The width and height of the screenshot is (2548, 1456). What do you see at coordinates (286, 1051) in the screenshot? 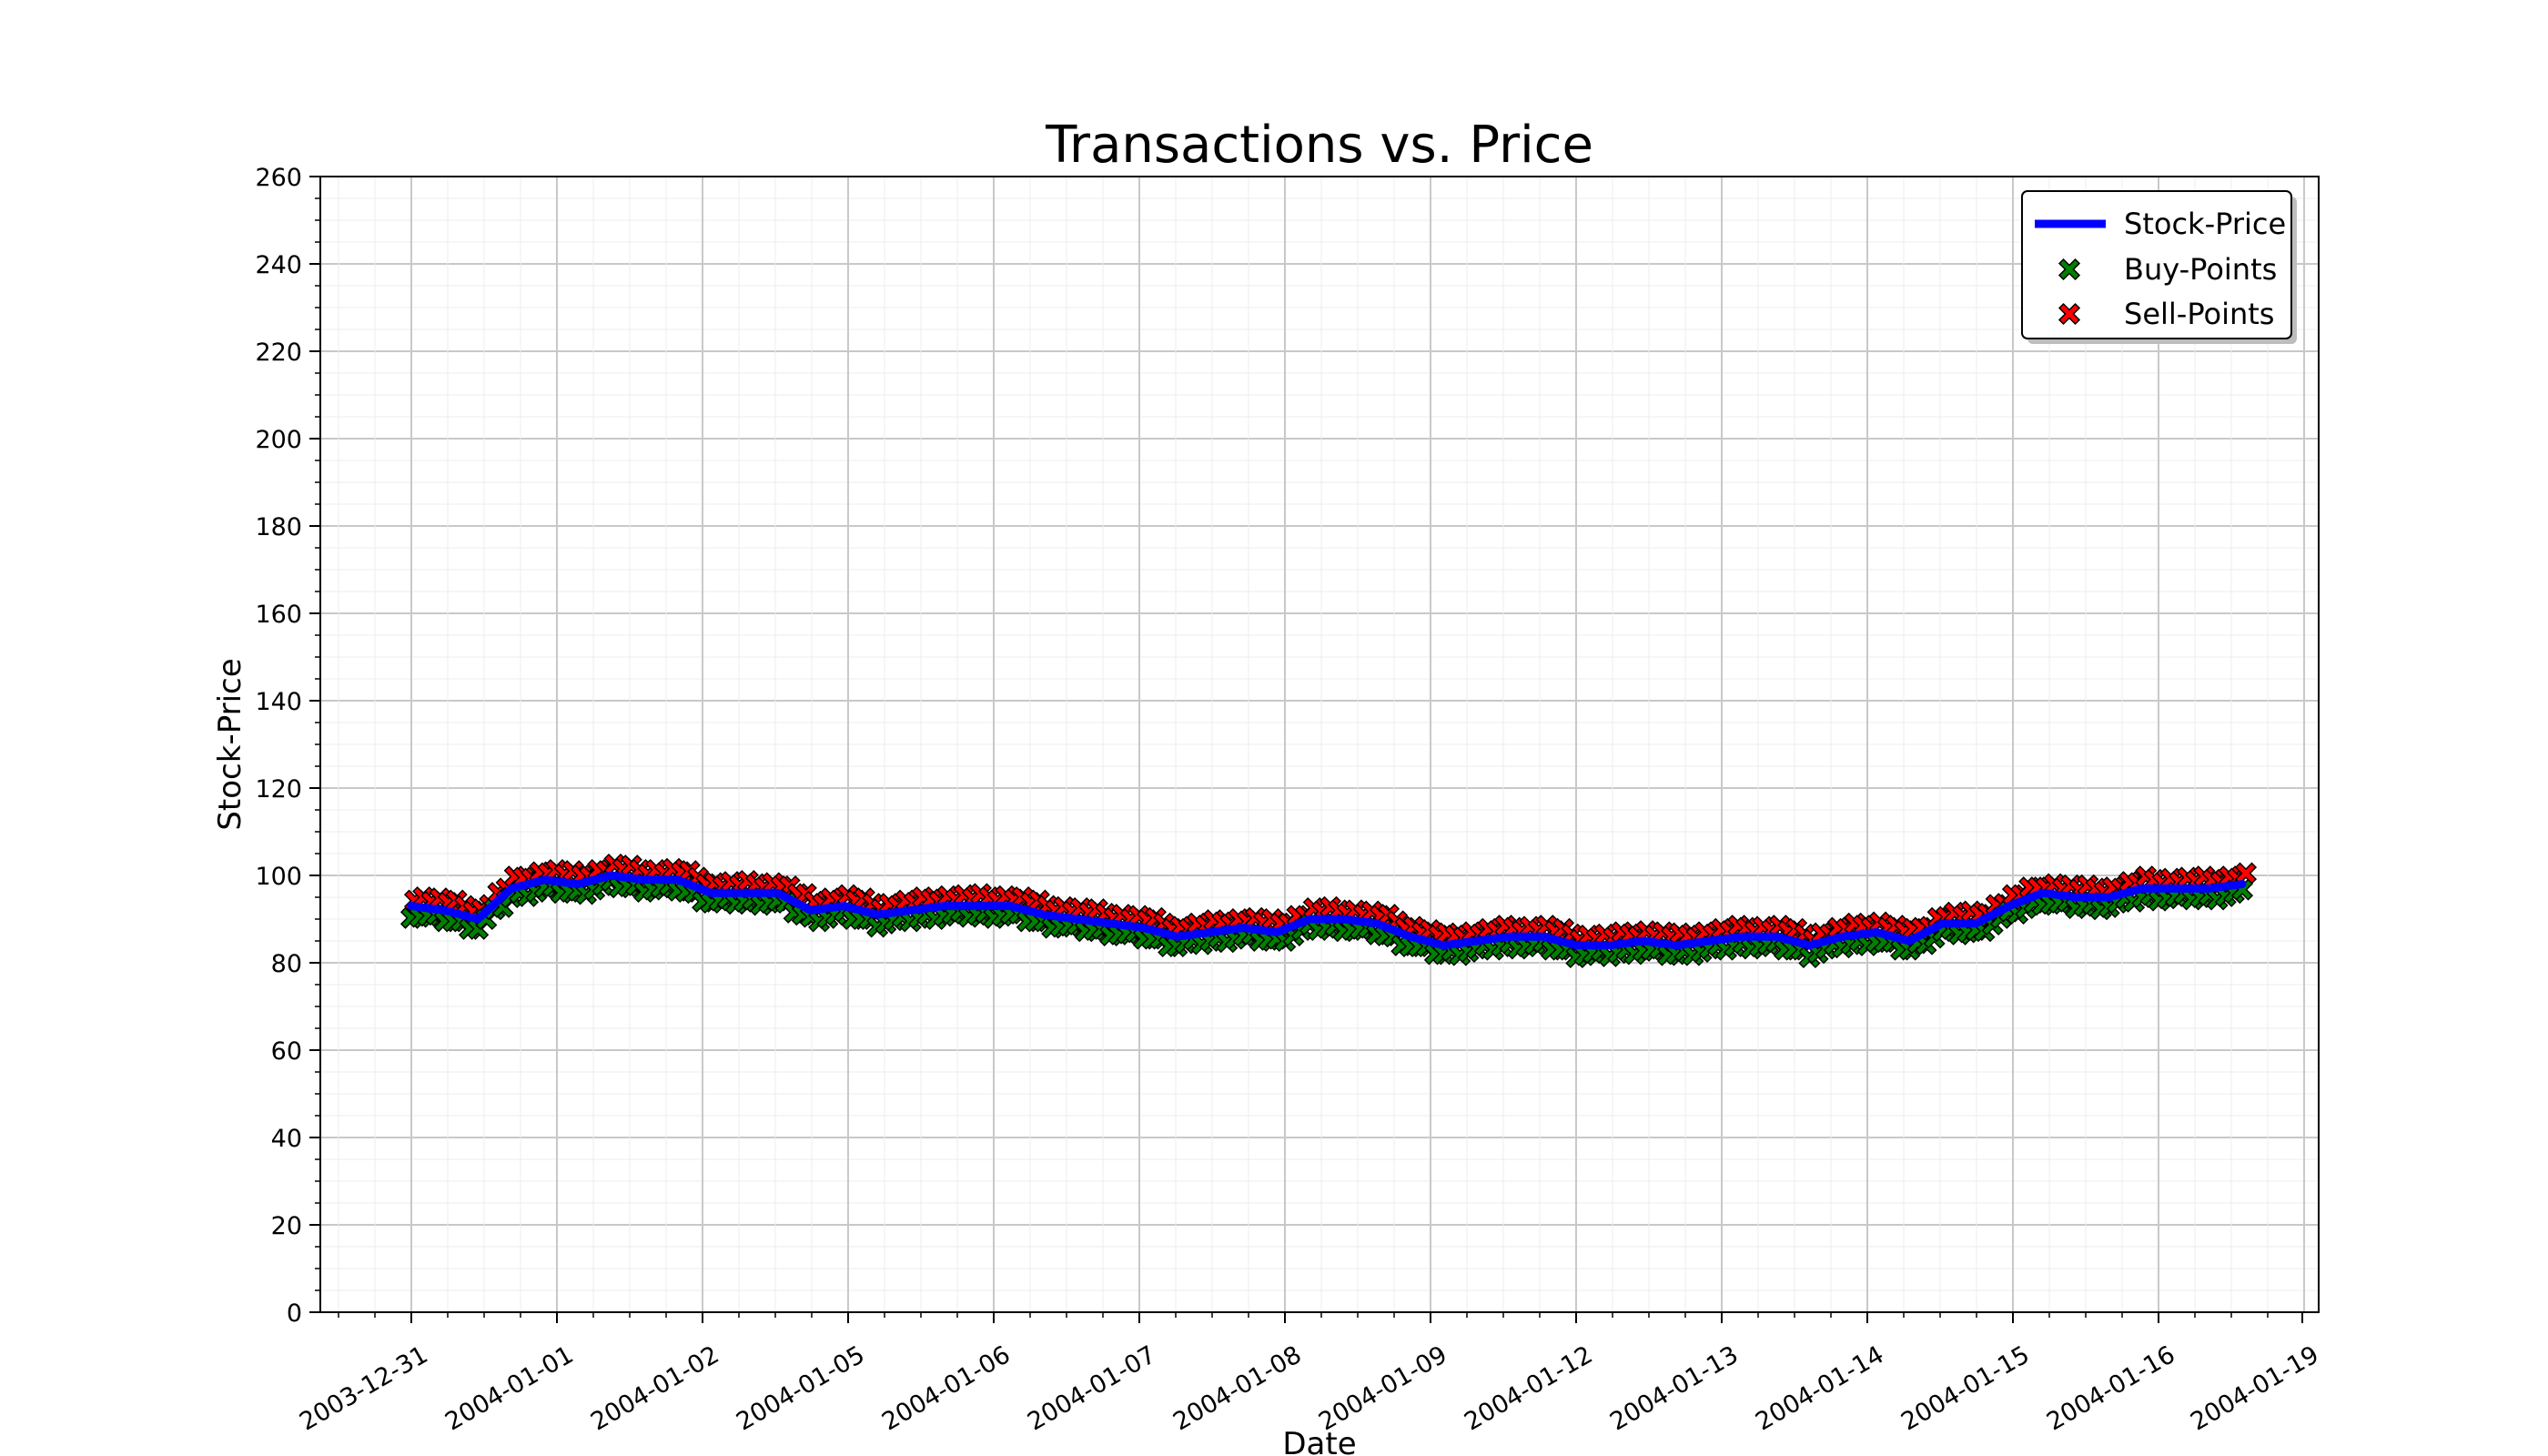
I see `y-tick-label: 60` at bounding box center [286, 1051].